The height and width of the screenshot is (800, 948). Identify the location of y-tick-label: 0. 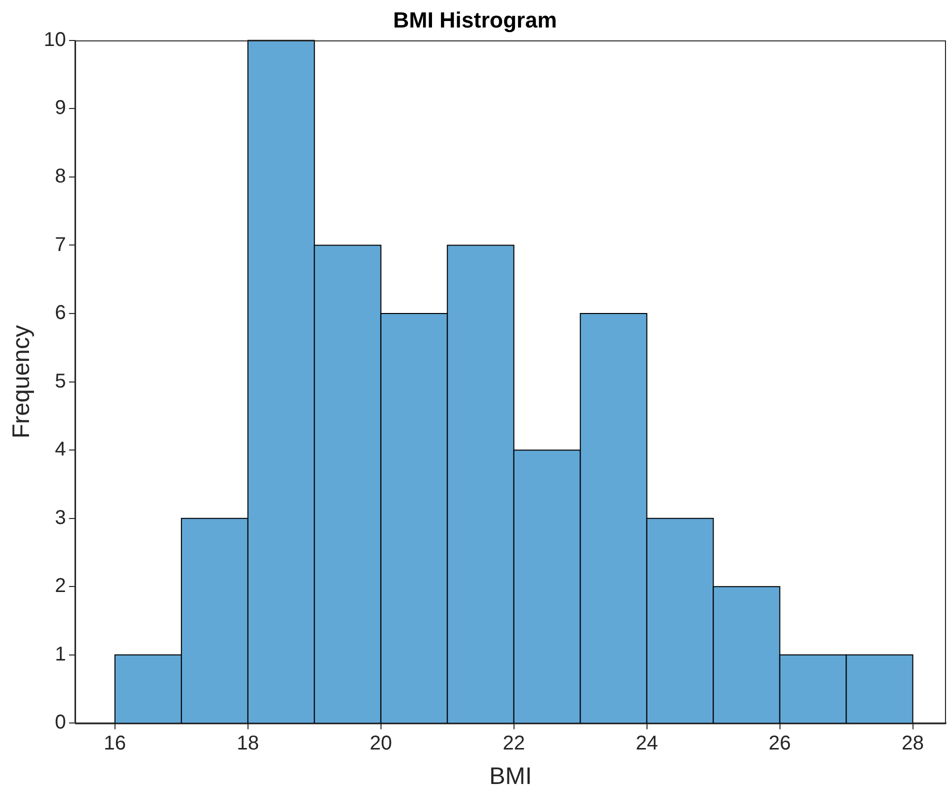
(60, 723).